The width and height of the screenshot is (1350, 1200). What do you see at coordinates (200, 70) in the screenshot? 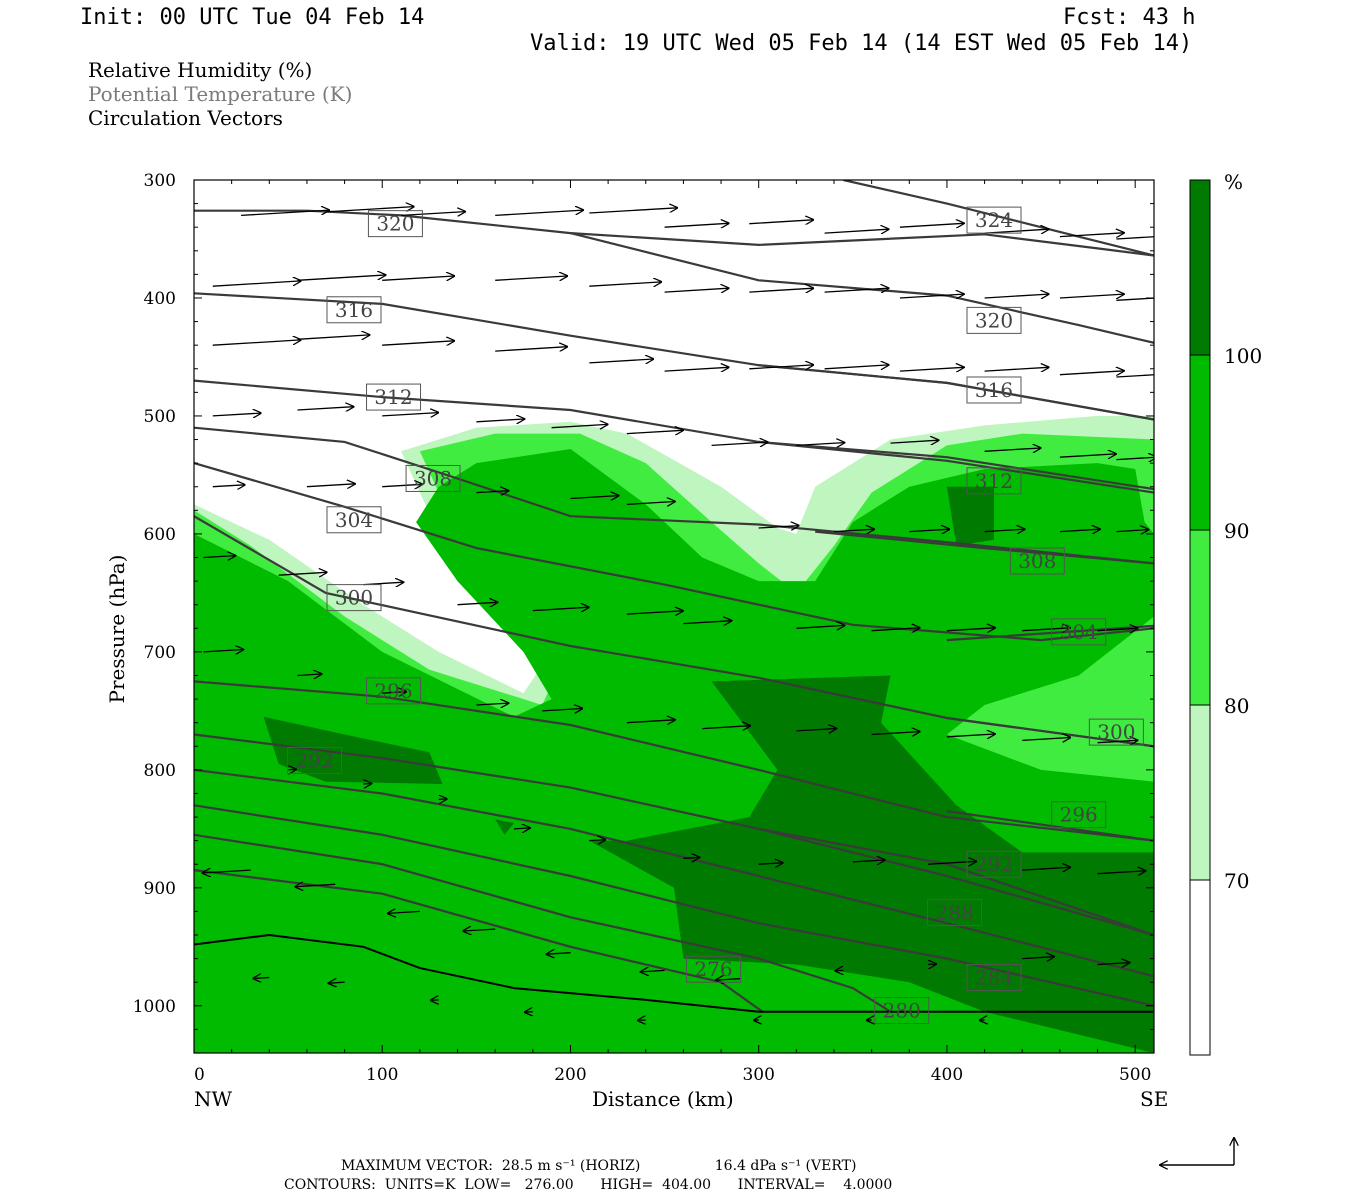
I see `legend-rh: Relative Humidity (%)` at bounding box center [200, 70].